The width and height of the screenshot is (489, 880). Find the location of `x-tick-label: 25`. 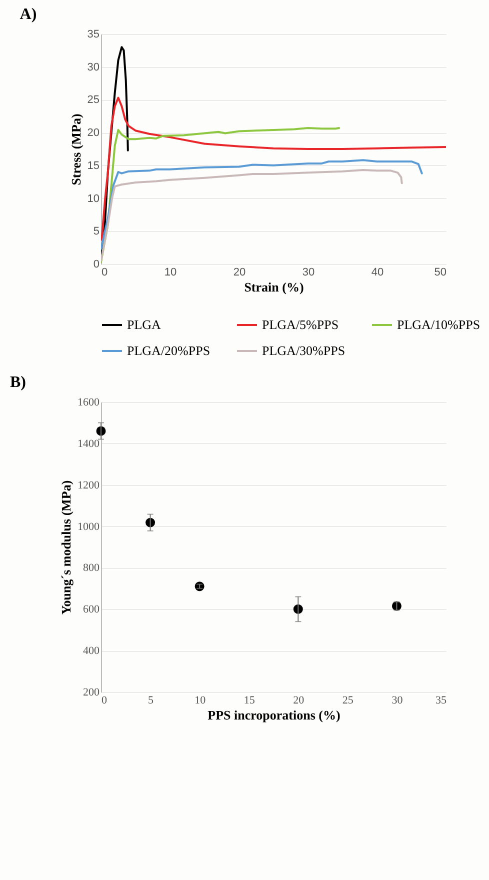

x-tick-label: 25 is located at coordinates (348, 700).